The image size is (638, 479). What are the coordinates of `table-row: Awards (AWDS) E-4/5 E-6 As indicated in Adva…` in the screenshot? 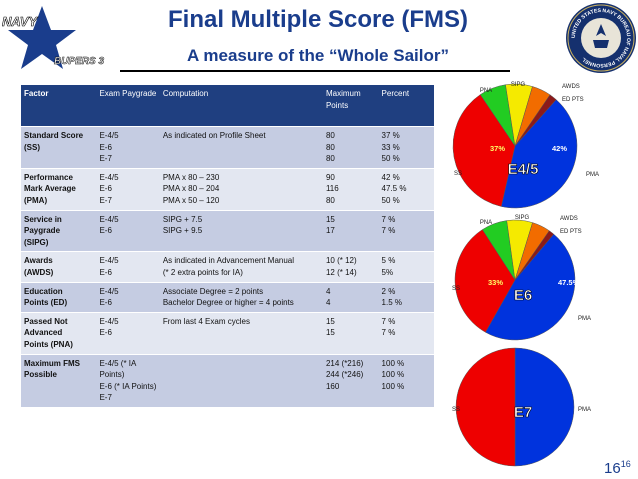 It's located at (227, 267).